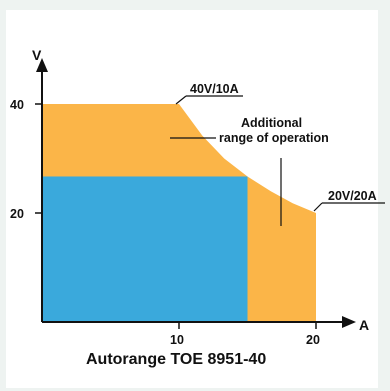 This screenshot has height=391, width=390. Describe the element at coordinates (214, 89) in the screenshot. I see `corner-label-40v10a: 40V/10A` at that location.